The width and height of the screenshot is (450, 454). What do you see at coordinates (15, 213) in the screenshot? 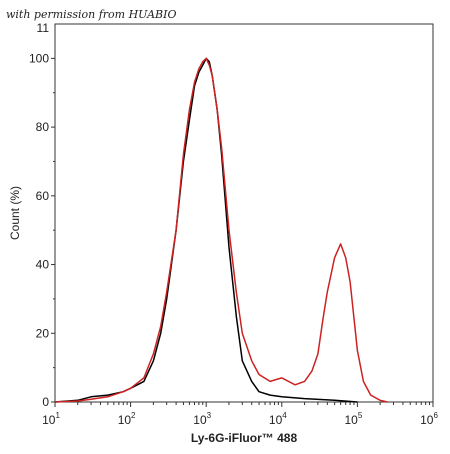
I see `y-axis-label: Count (%)` at bounding box center [15, 213].